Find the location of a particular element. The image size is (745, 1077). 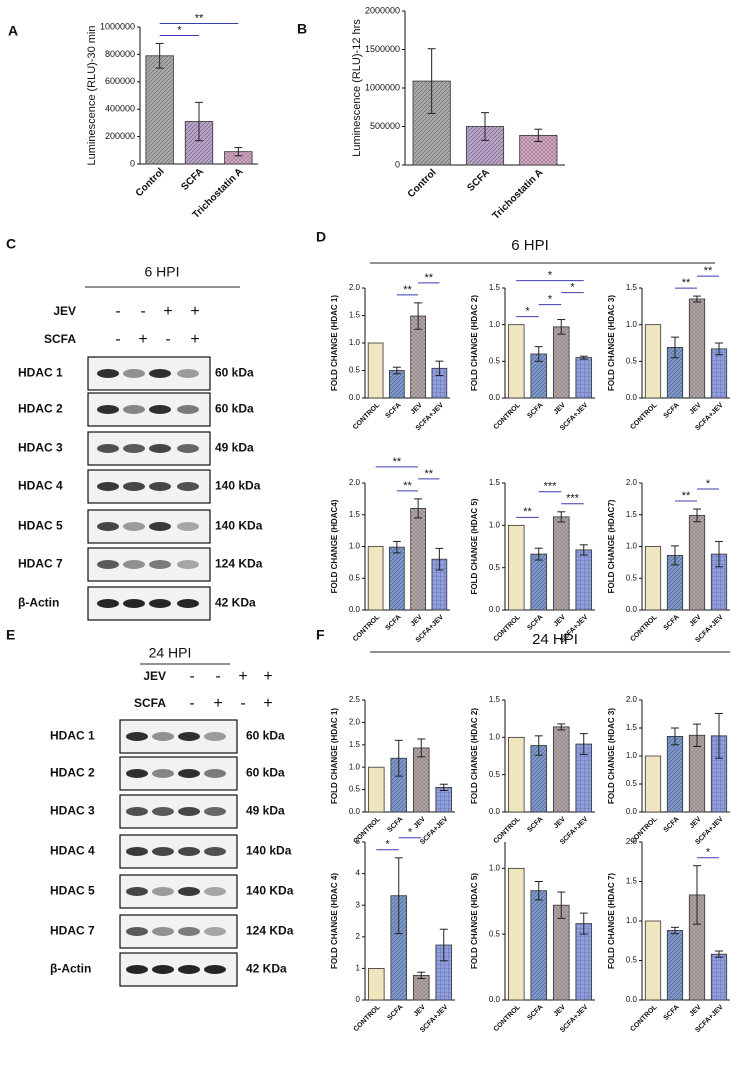

y-tick-label: 200000 is located at coordinates (120, 136).